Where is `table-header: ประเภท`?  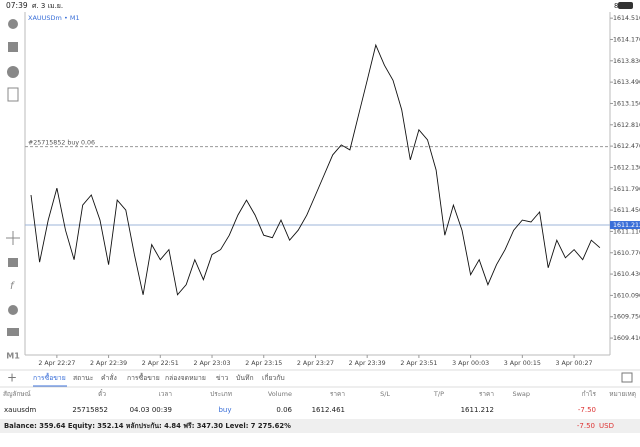 table-header: ประเภท is located at coordinates (221, 394).